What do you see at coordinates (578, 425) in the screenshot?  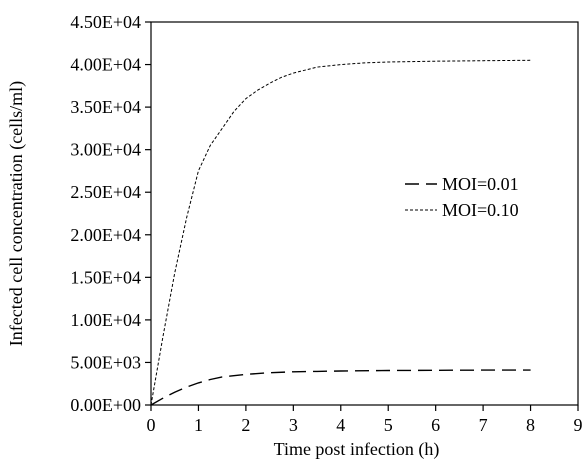 I see `x-tick-label: 9` at bounding box center [578, 425].